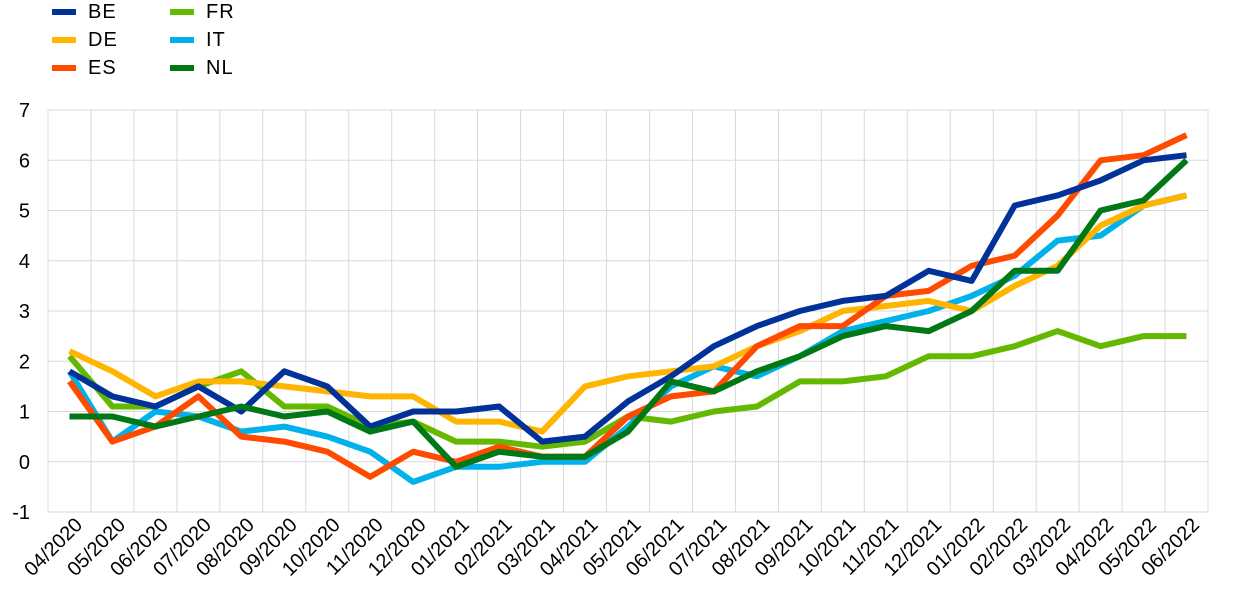 This screenshot has height=601, width=1240. I want to click on y-tick-label: 7, so click(24, 111).